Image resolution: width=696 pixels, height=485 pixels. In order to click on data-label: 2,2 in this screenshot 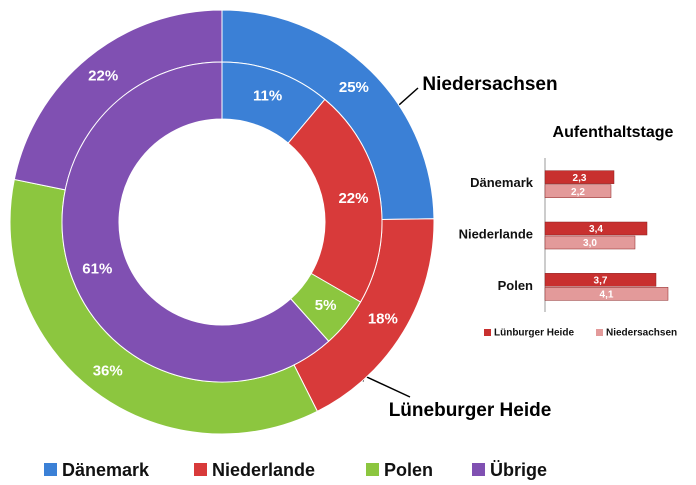, I will do `click(578, 192)`.